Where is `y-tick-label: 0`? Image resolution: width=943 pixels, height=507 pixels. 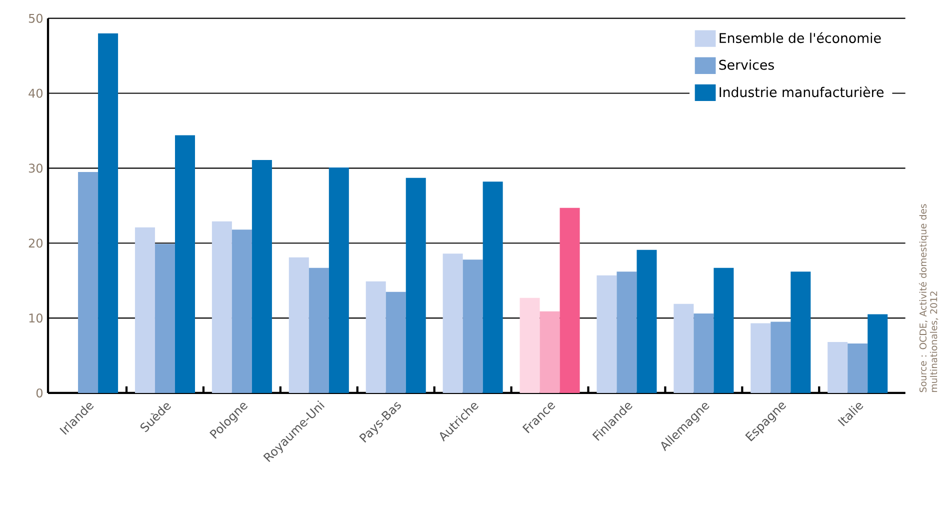 y-tick-label: 0 is located at coordinates (39, 393).